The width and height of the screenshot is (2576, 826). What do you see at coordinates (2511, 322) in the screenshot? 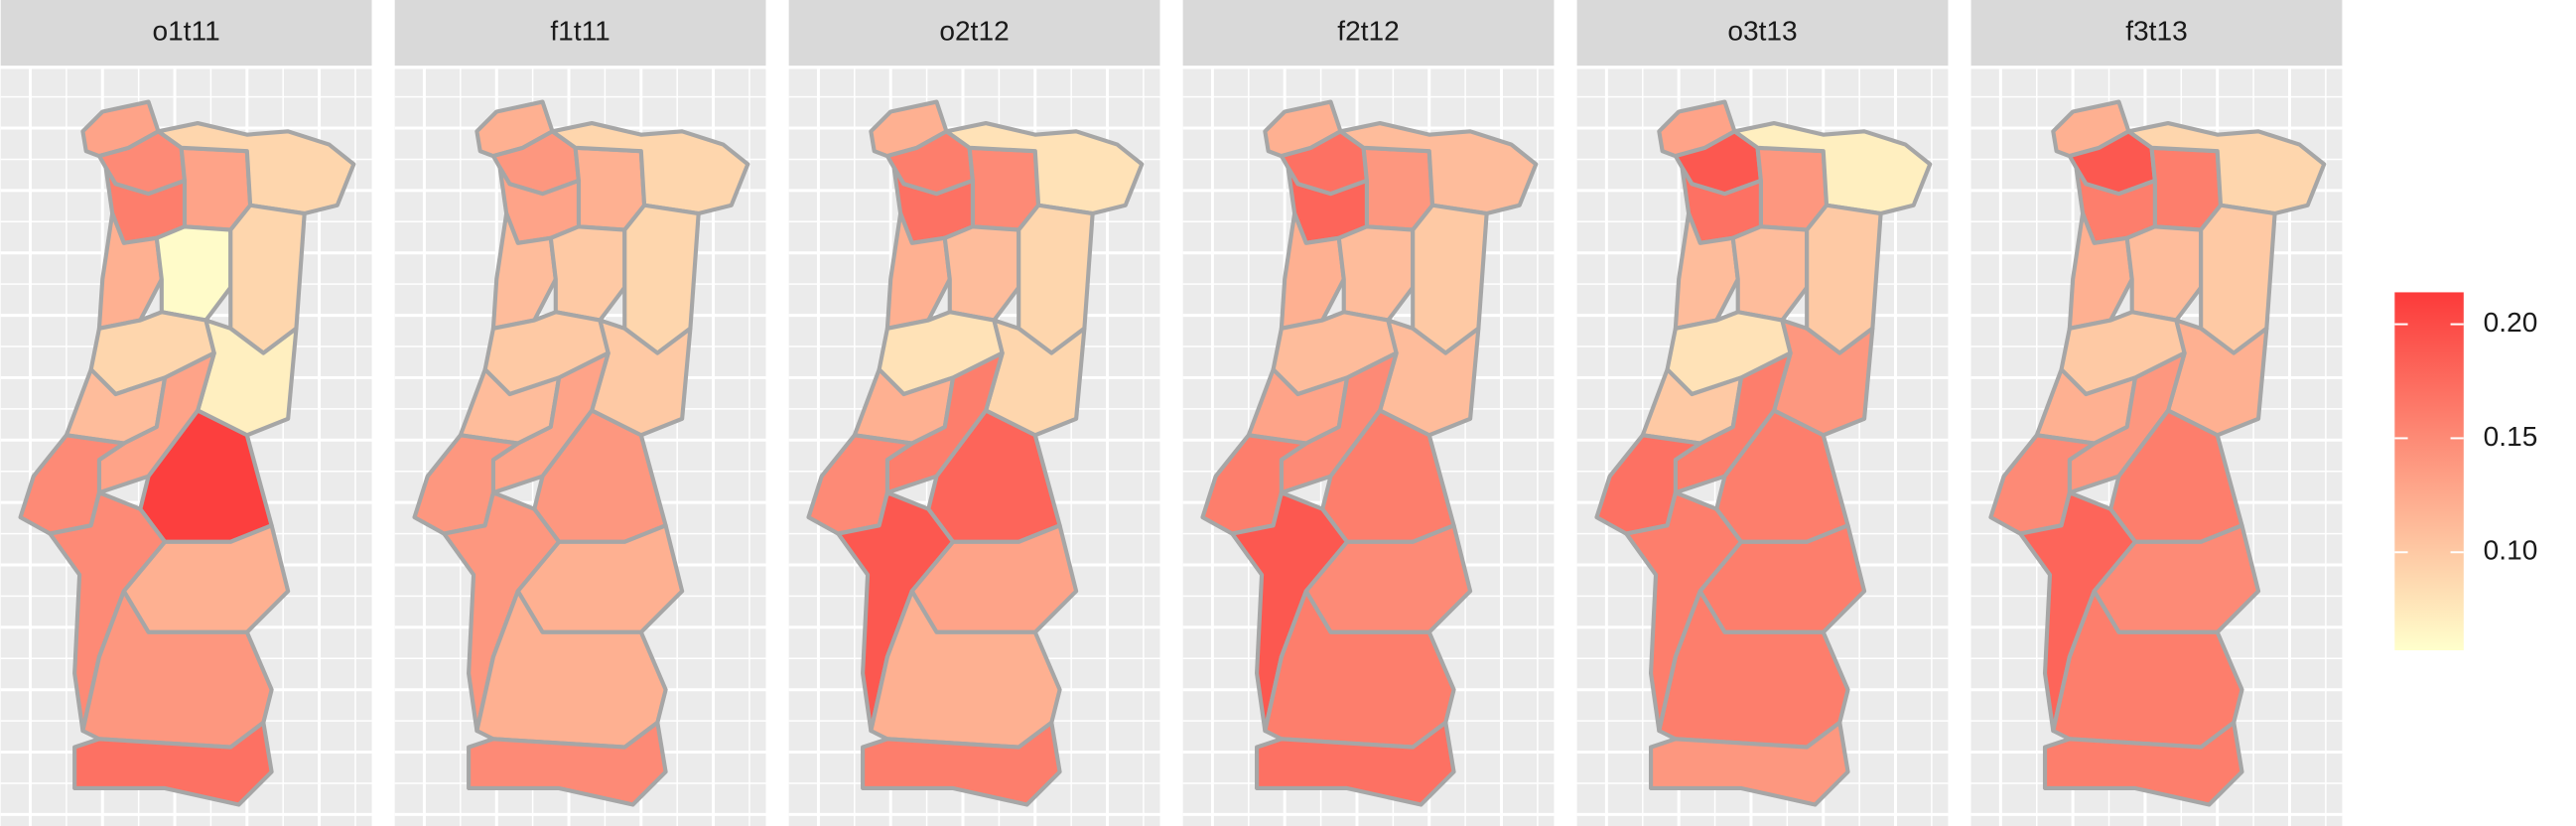
I see `legend-tick-label: 0.20` at bounding box center [2511, 322].